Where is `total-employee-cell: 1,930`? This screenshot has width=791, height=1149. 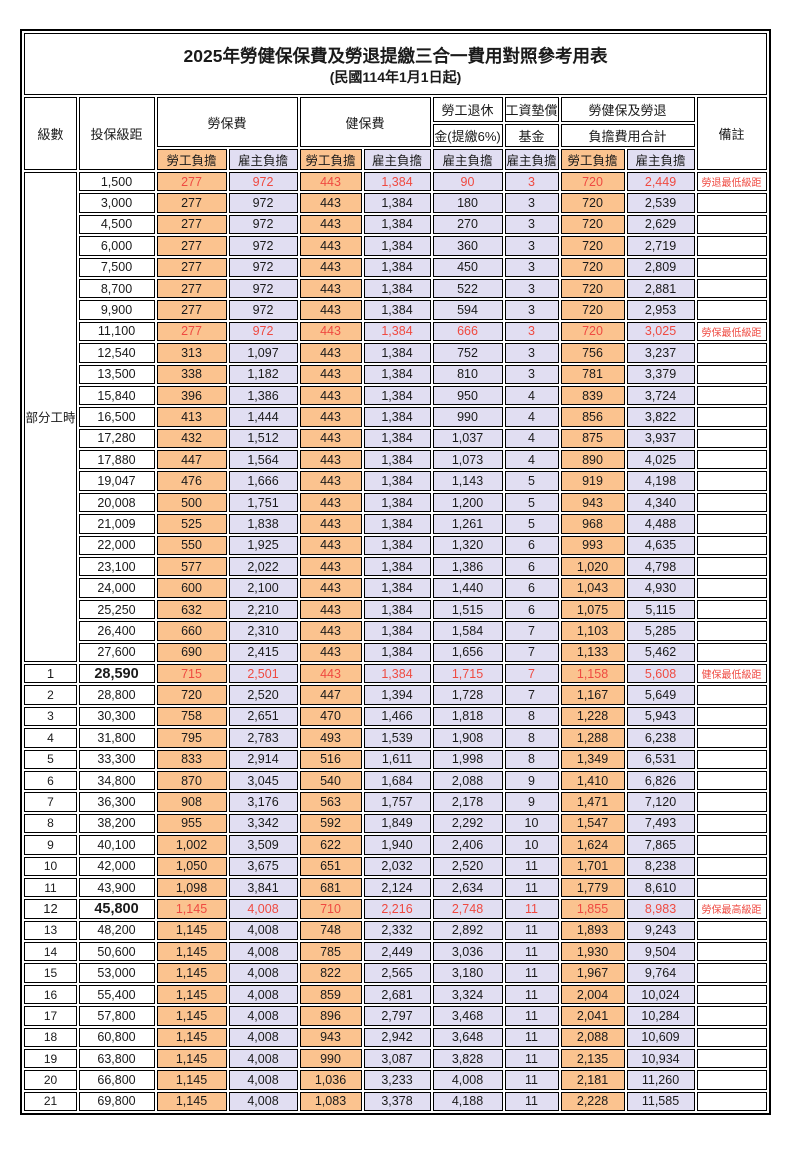
total-employee-cell: 1,930 is located at coordinates (592, 952).